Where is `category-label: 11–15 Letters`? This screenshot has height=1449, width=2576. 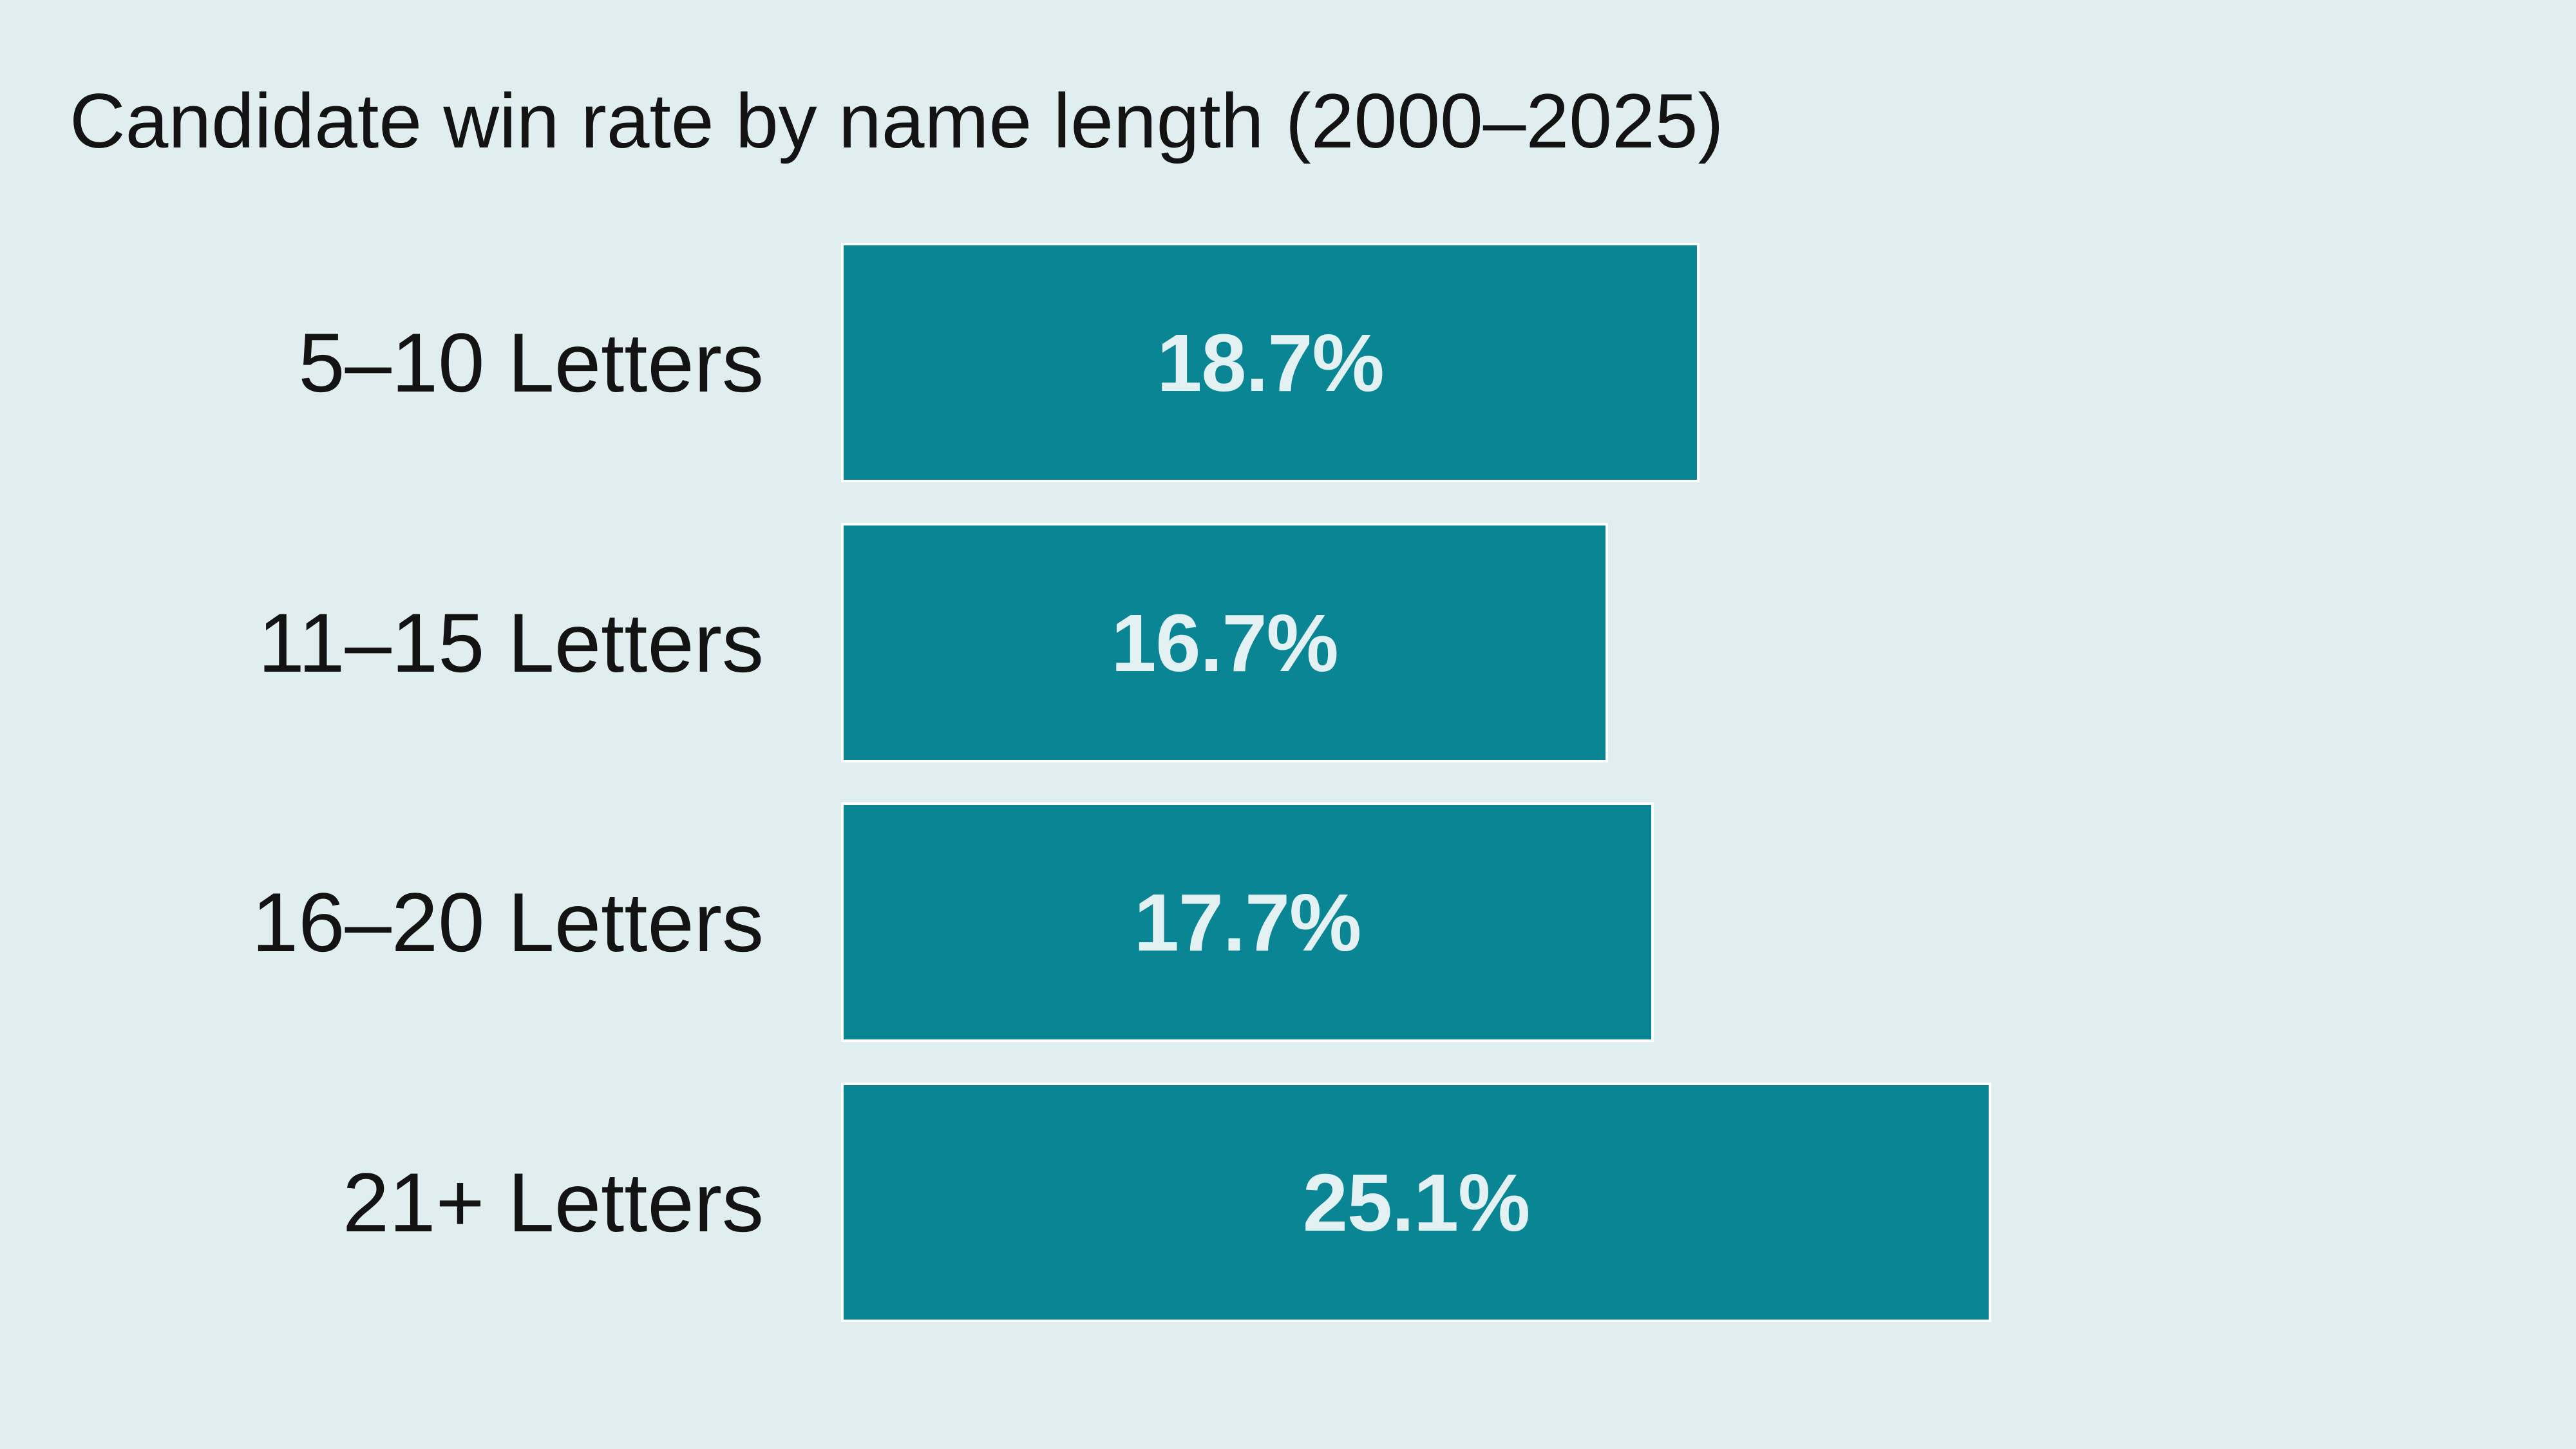 category-label: 11–15 Letters is located at coordinates (511, 643).